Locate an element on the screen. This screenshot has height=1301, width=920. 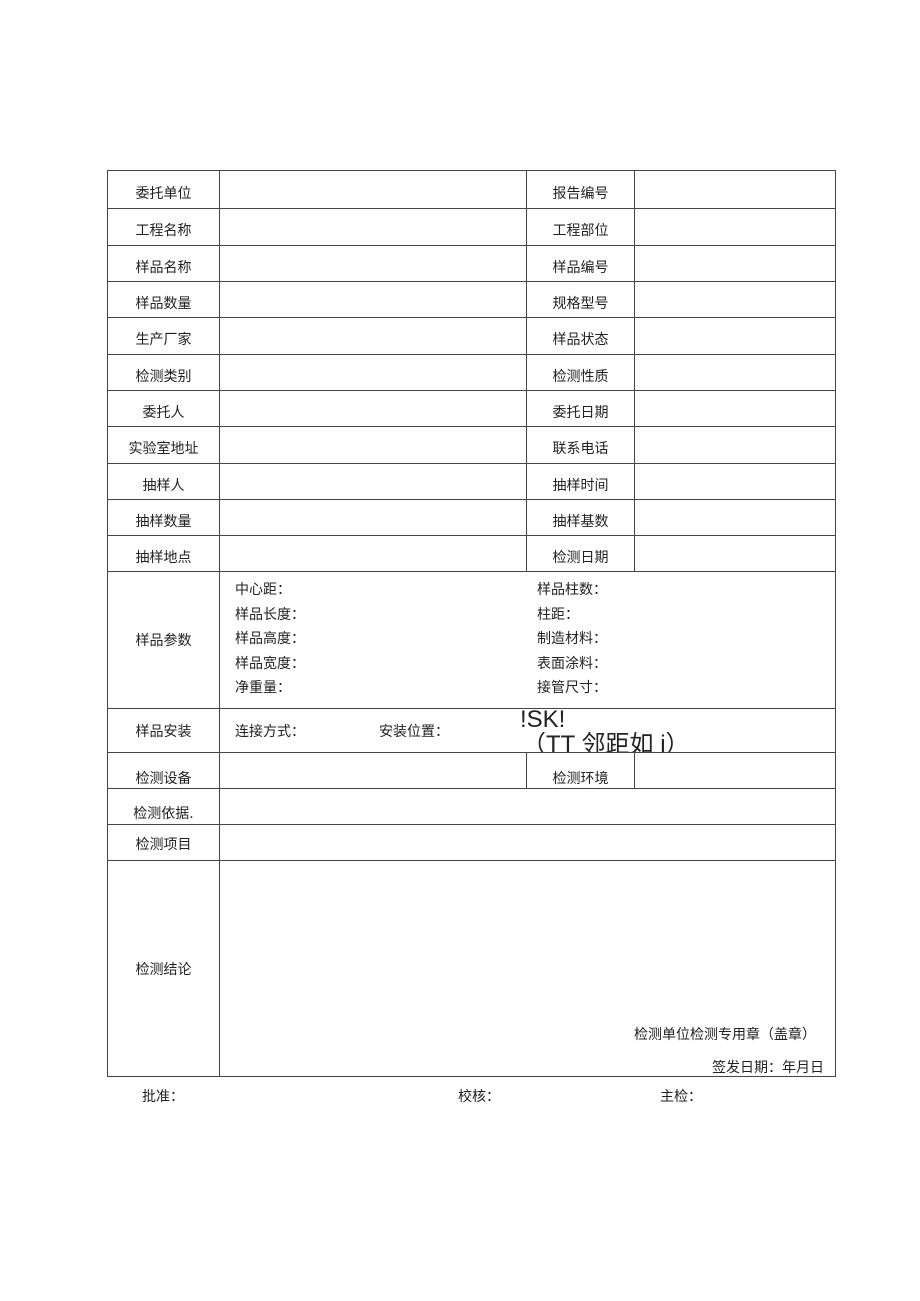
equipment-label: 检测设备 is located at coordinates (163, 770).